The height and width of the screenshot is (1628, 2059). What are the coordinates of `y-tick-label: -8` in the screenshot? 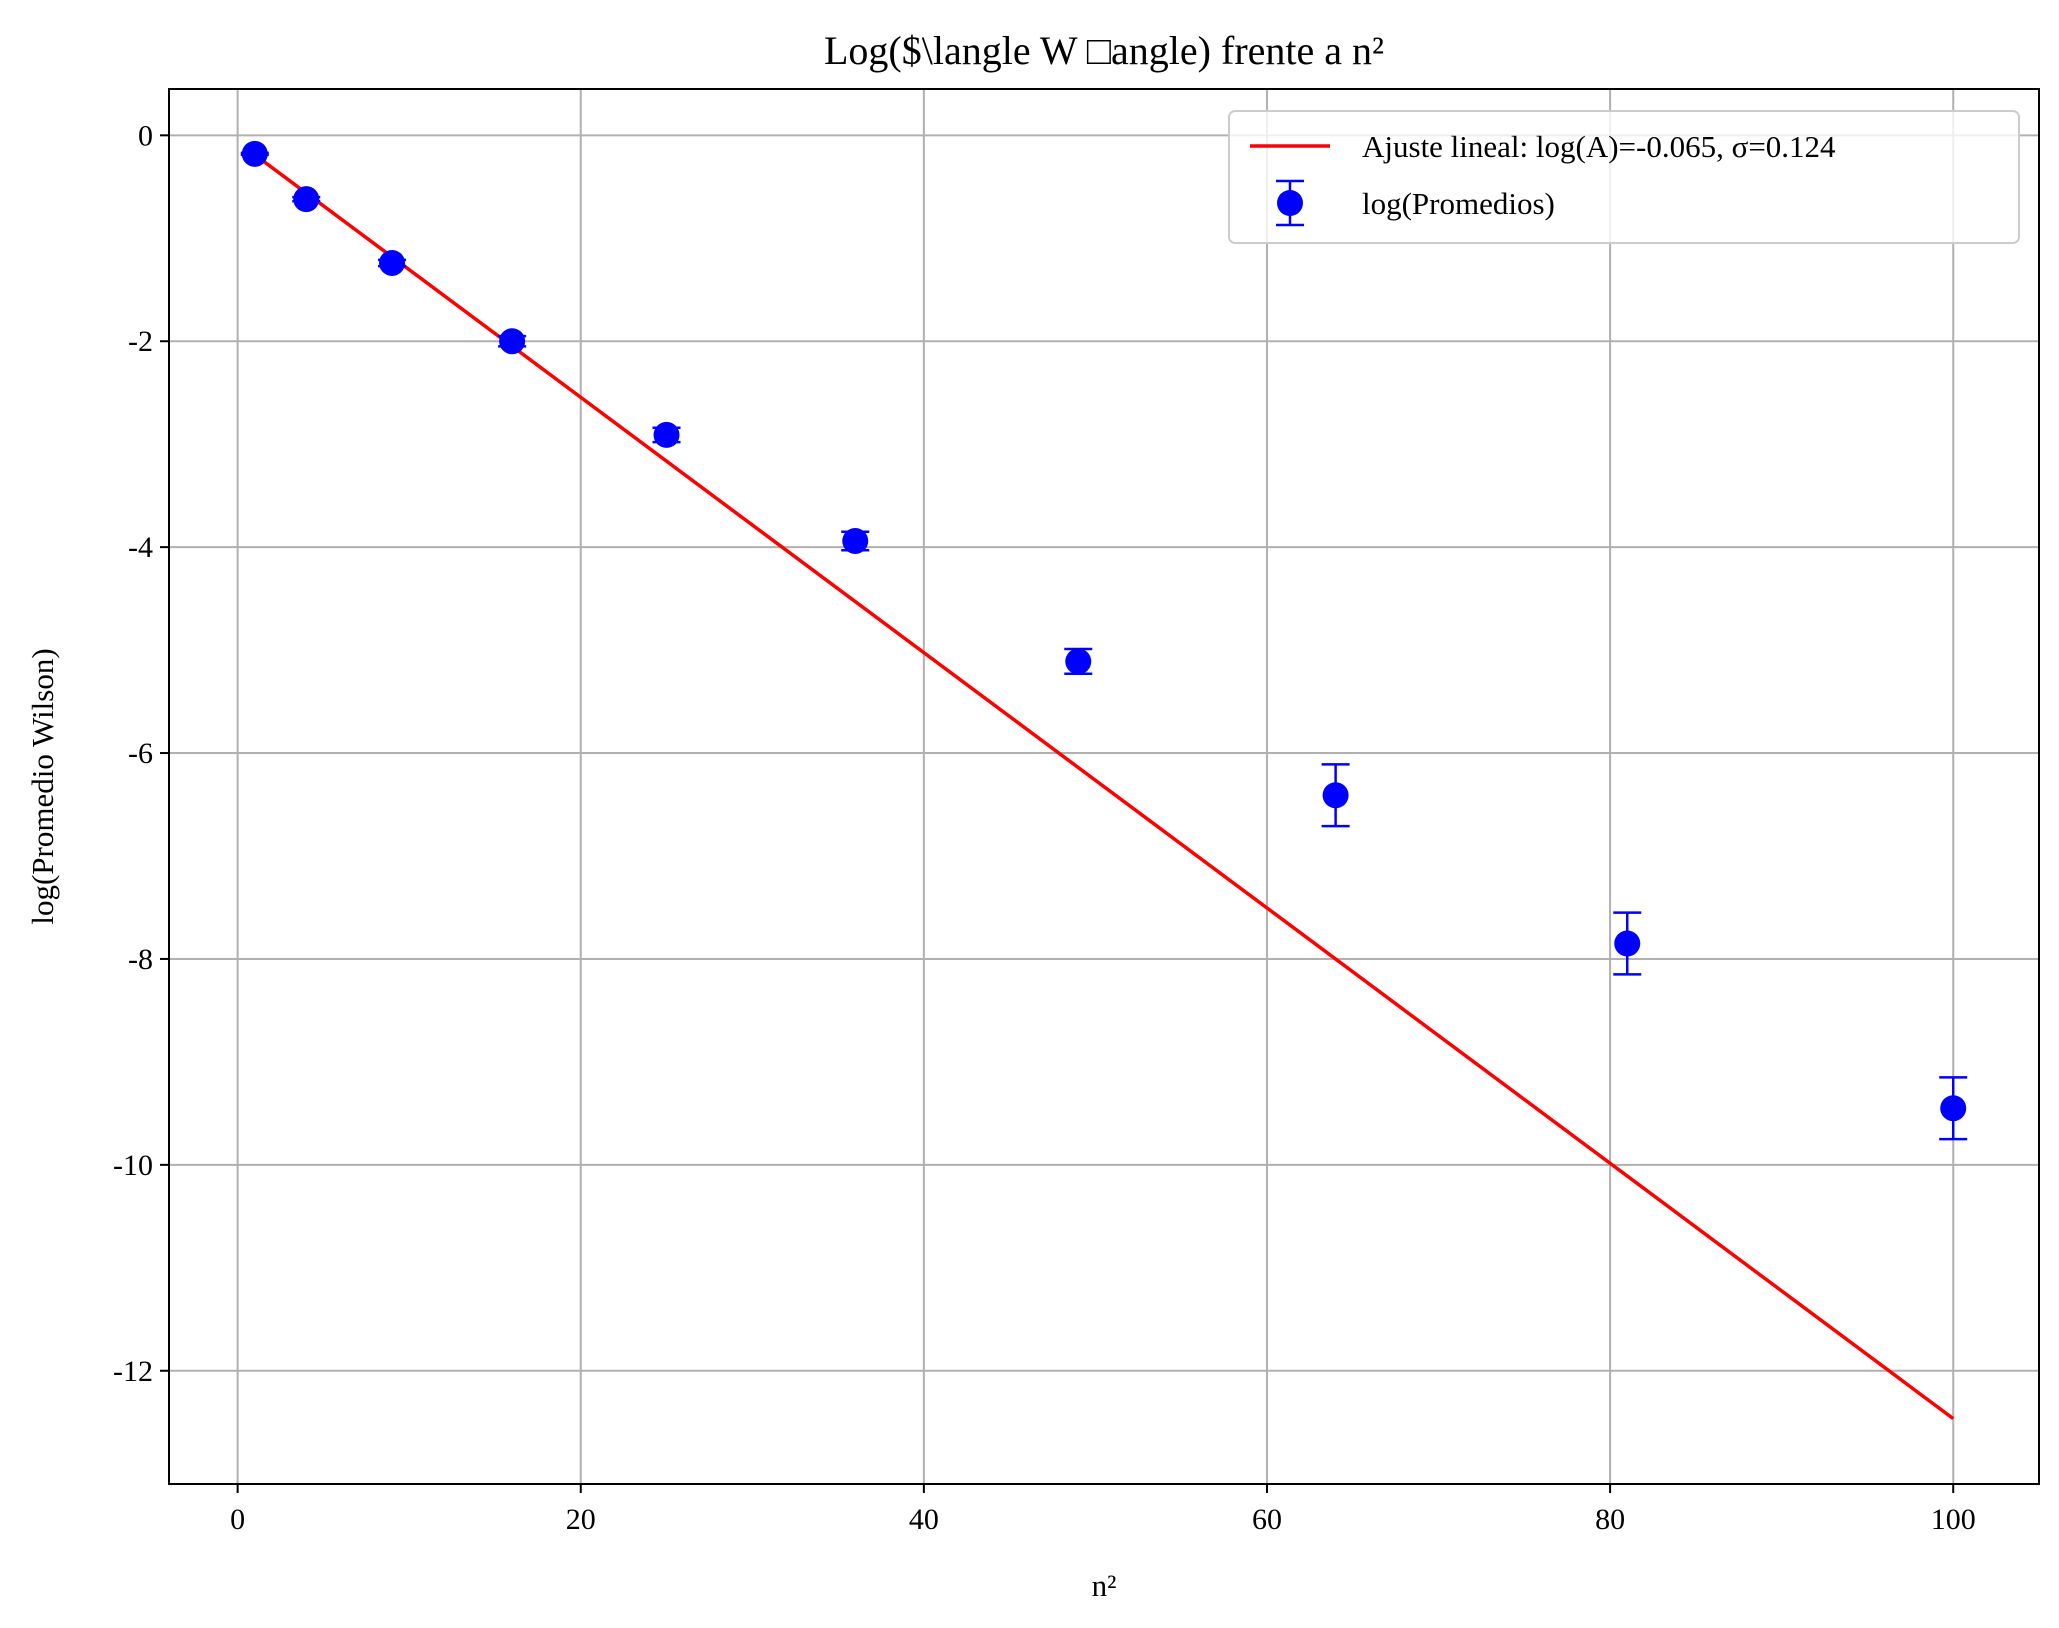 It's located at (140, 959).